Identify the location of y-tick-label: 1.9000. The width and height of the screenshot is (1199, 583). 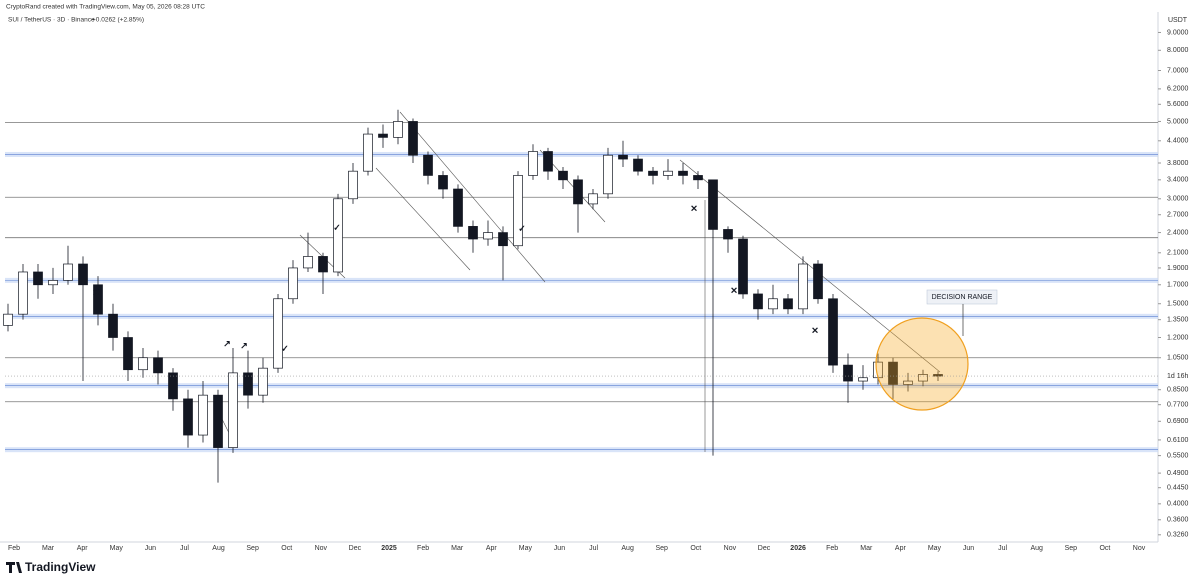
(1178, 268).